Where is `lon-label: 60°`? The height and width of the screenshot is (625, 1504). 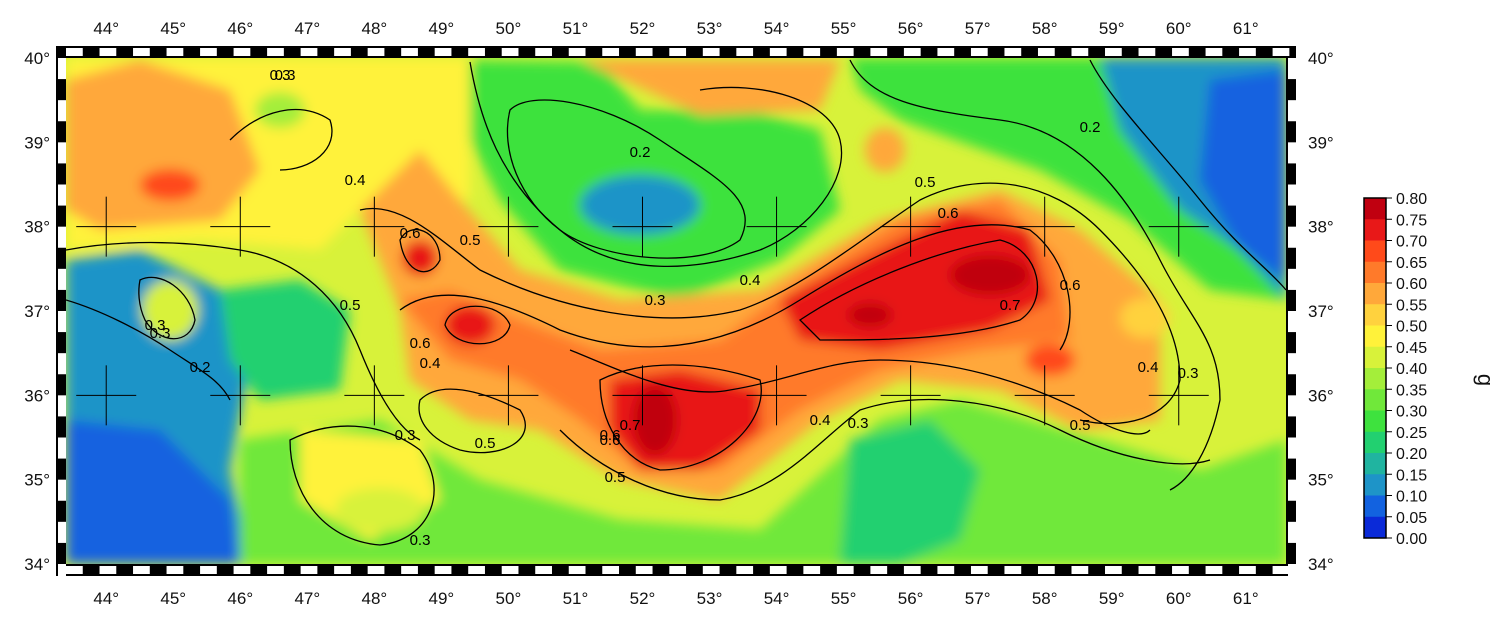
lon-label: 60° is located at coordinates (1179, 598).